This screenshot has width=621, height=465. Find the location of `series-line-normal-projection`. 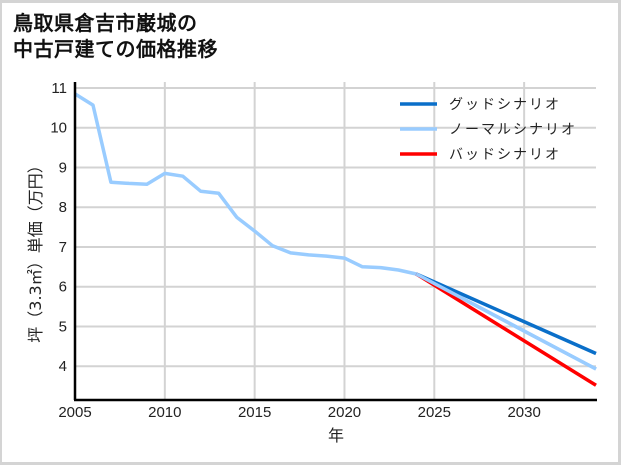

series-line-normal-projection is located at coordinates (506, 321).